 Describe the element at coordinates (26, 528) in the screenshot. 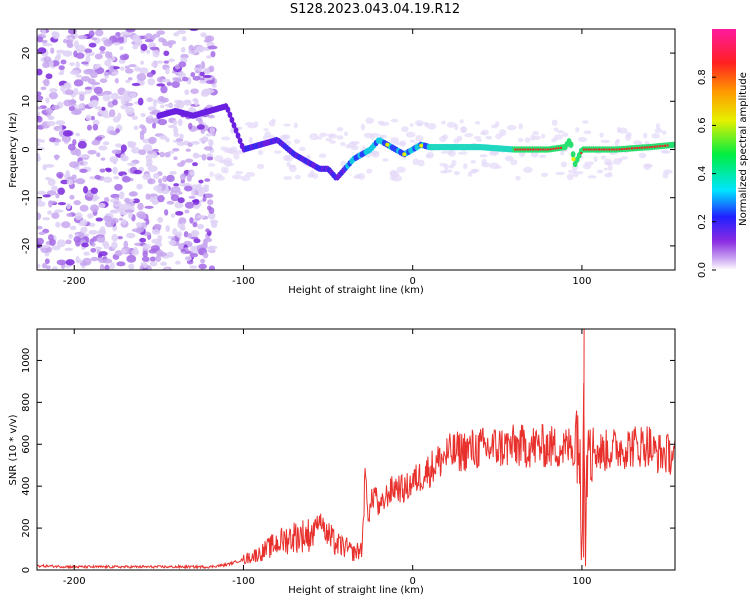

I see `y-tick-label: 200` at that location.